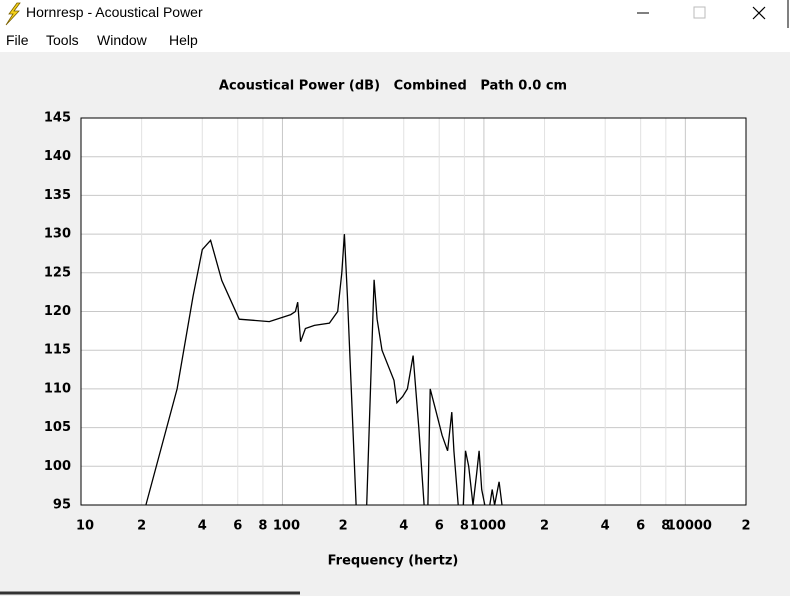 This screenshot has width=790, height=596. Describe the element at coordinates (13, 14) in the screenshot. I see `app-icon` at that location.